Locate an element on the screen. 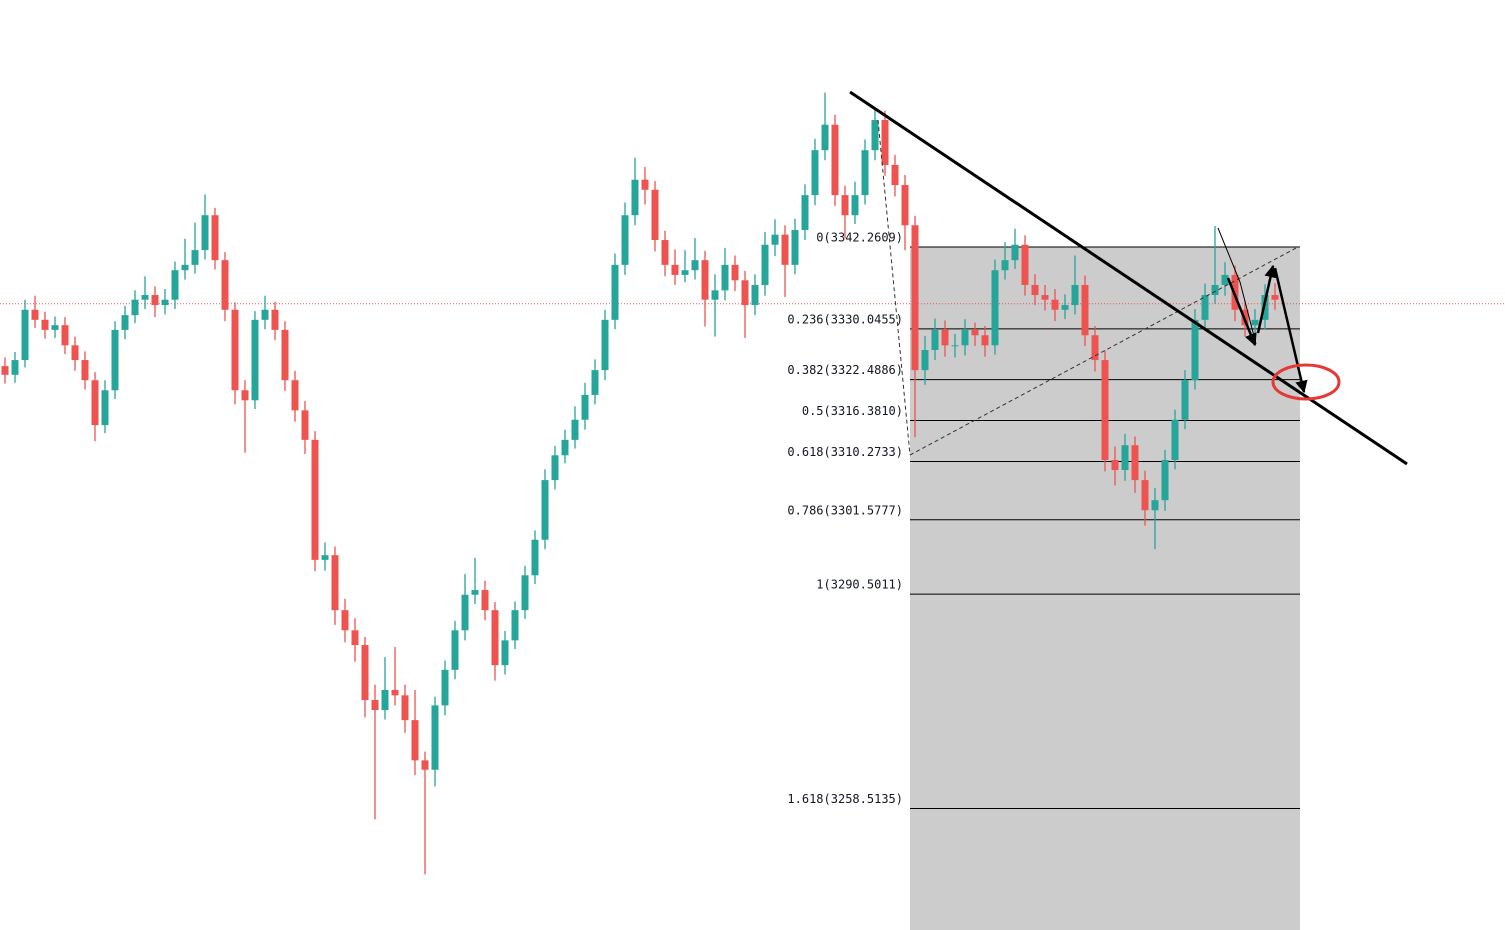 The image size is (1505, 930). fib-level-label: 0.786(3301.5777) is located at coordinates (845, 510).